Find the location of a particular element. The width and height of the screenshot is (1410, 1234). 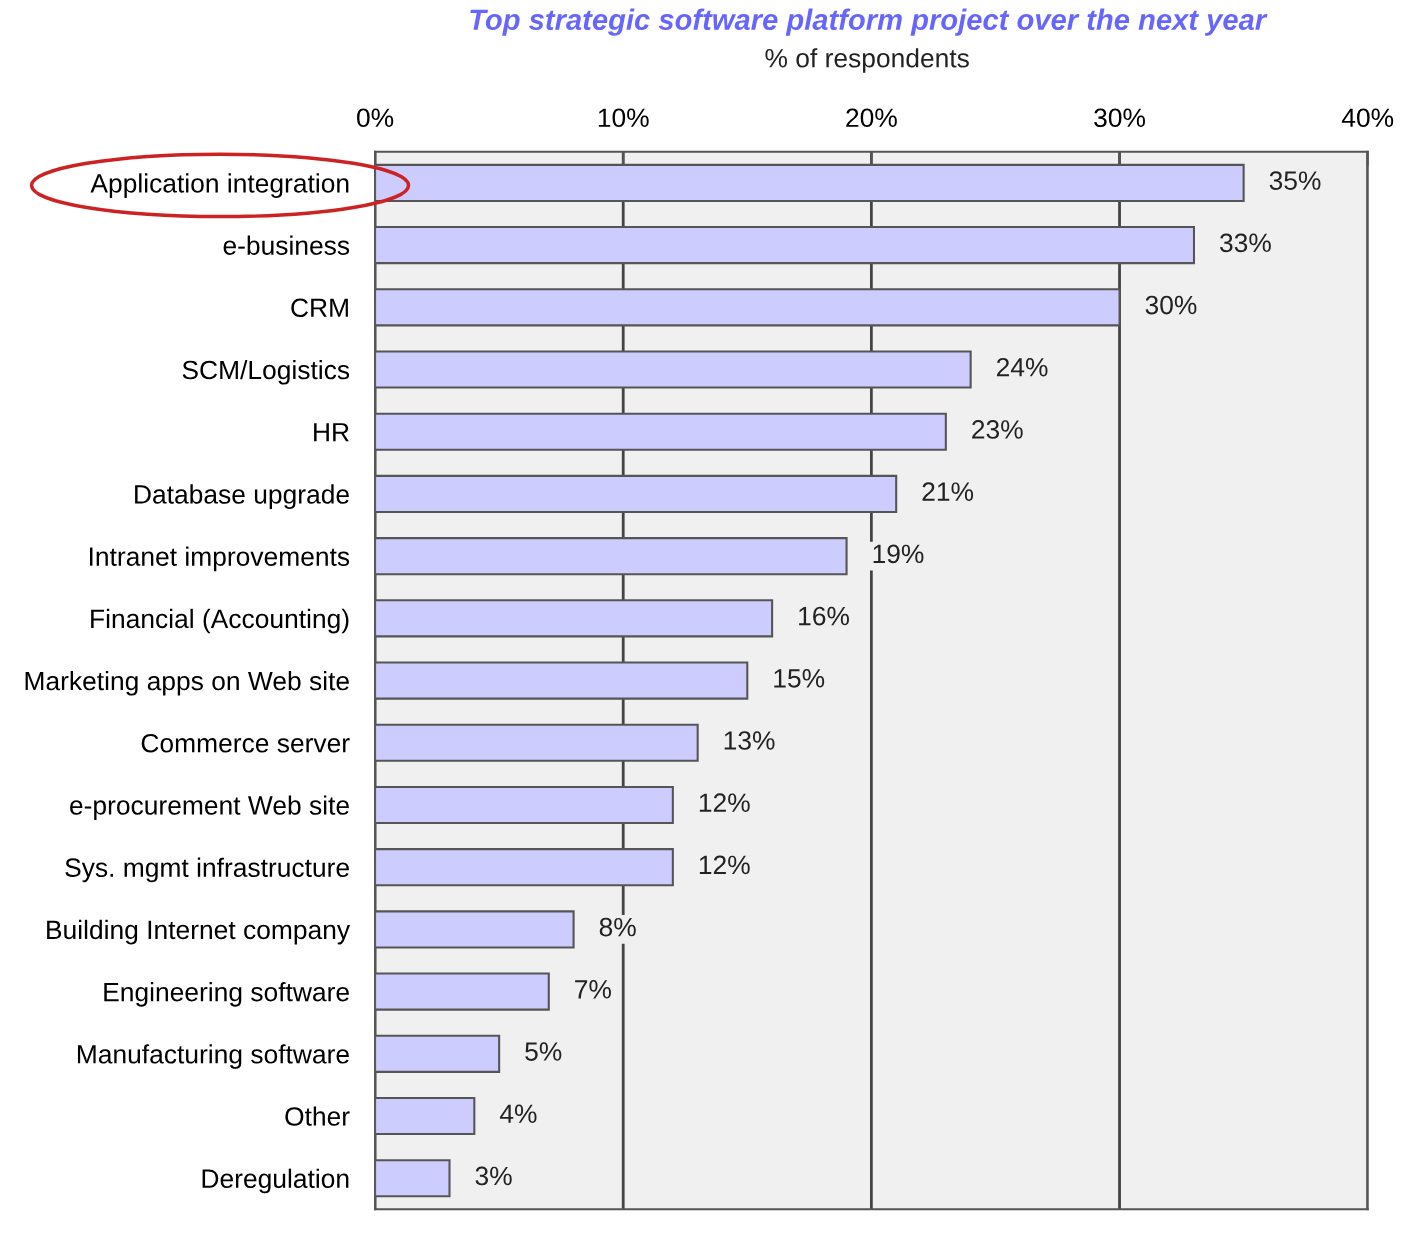

data-label: 15% is located at coordinates (799, 678).